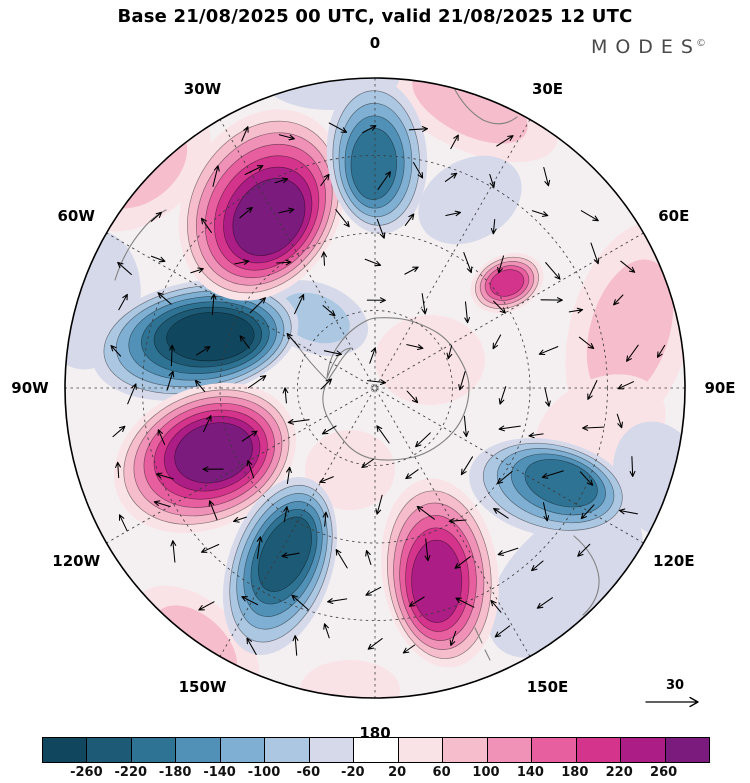  I want to click on wind-reference-key: 30, so click(675, 695).